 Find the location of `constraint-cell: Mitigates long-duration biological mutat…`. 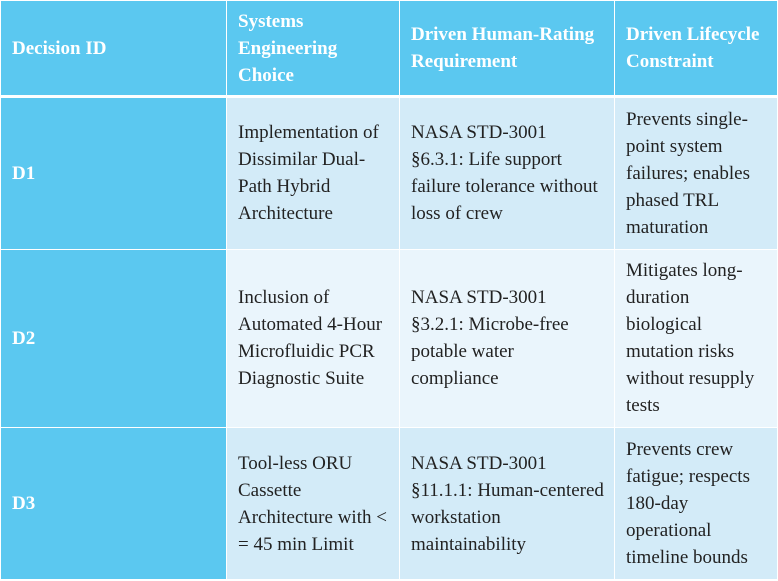

constraint-cell: Mitigates long-duration biological mutat… is located at coordinates (696, 338).